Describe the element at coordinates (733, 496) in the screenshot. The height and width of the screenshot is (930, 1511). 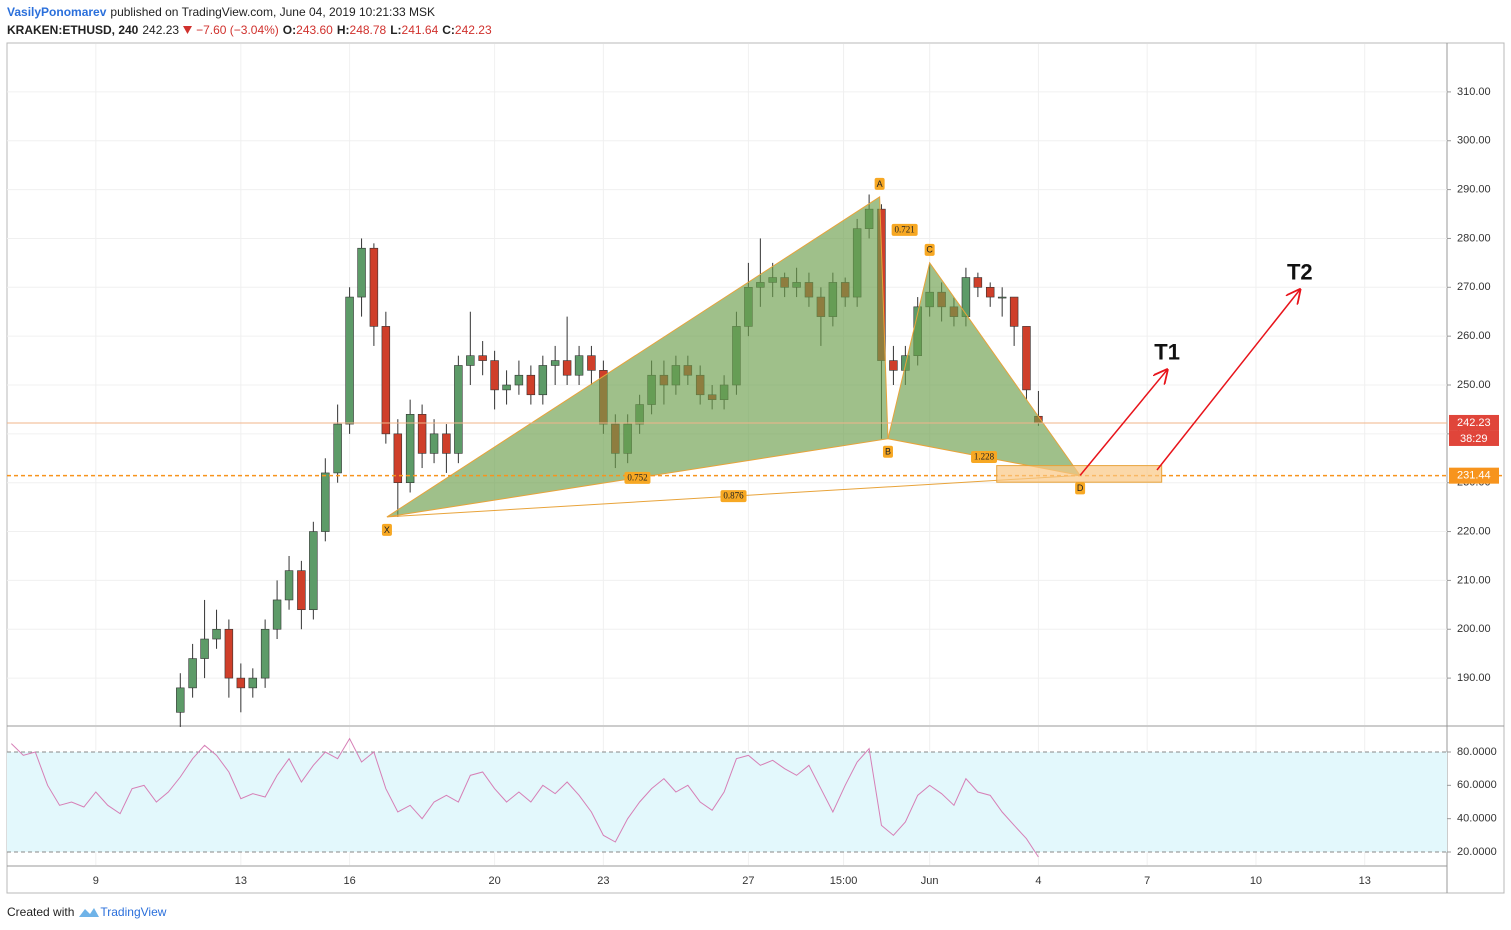
I see `ratio-label: 0.876` at that location.